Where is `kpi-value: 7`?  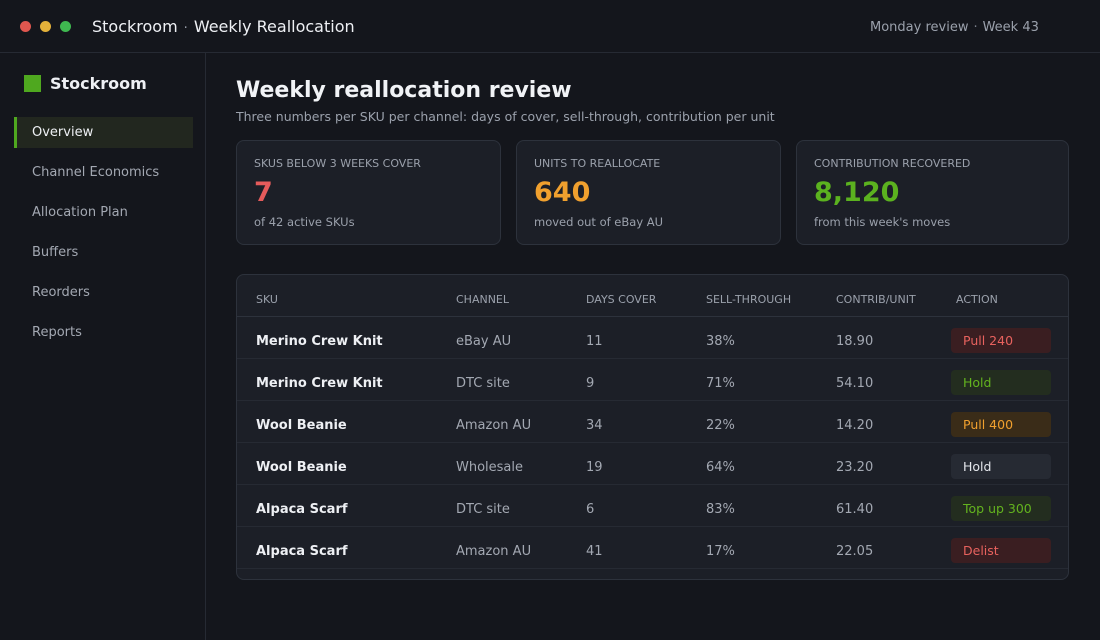 kpi-value: 7 is located at coordinates (263, 192).